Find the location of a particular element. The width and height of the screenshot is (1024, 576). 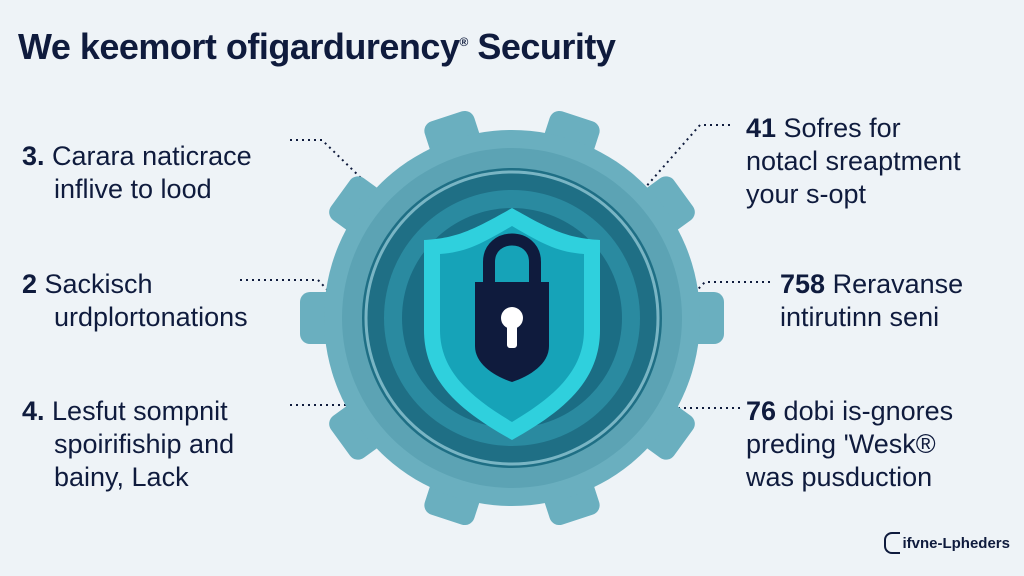

registered-mark: ® is located at coordinates (463, 42).